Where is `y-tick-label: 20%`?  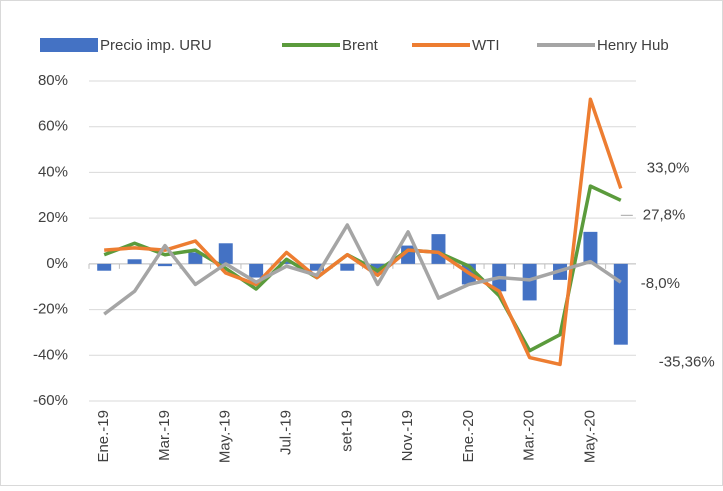 y-tick-label: 20% is located at coordinates (53, 217).